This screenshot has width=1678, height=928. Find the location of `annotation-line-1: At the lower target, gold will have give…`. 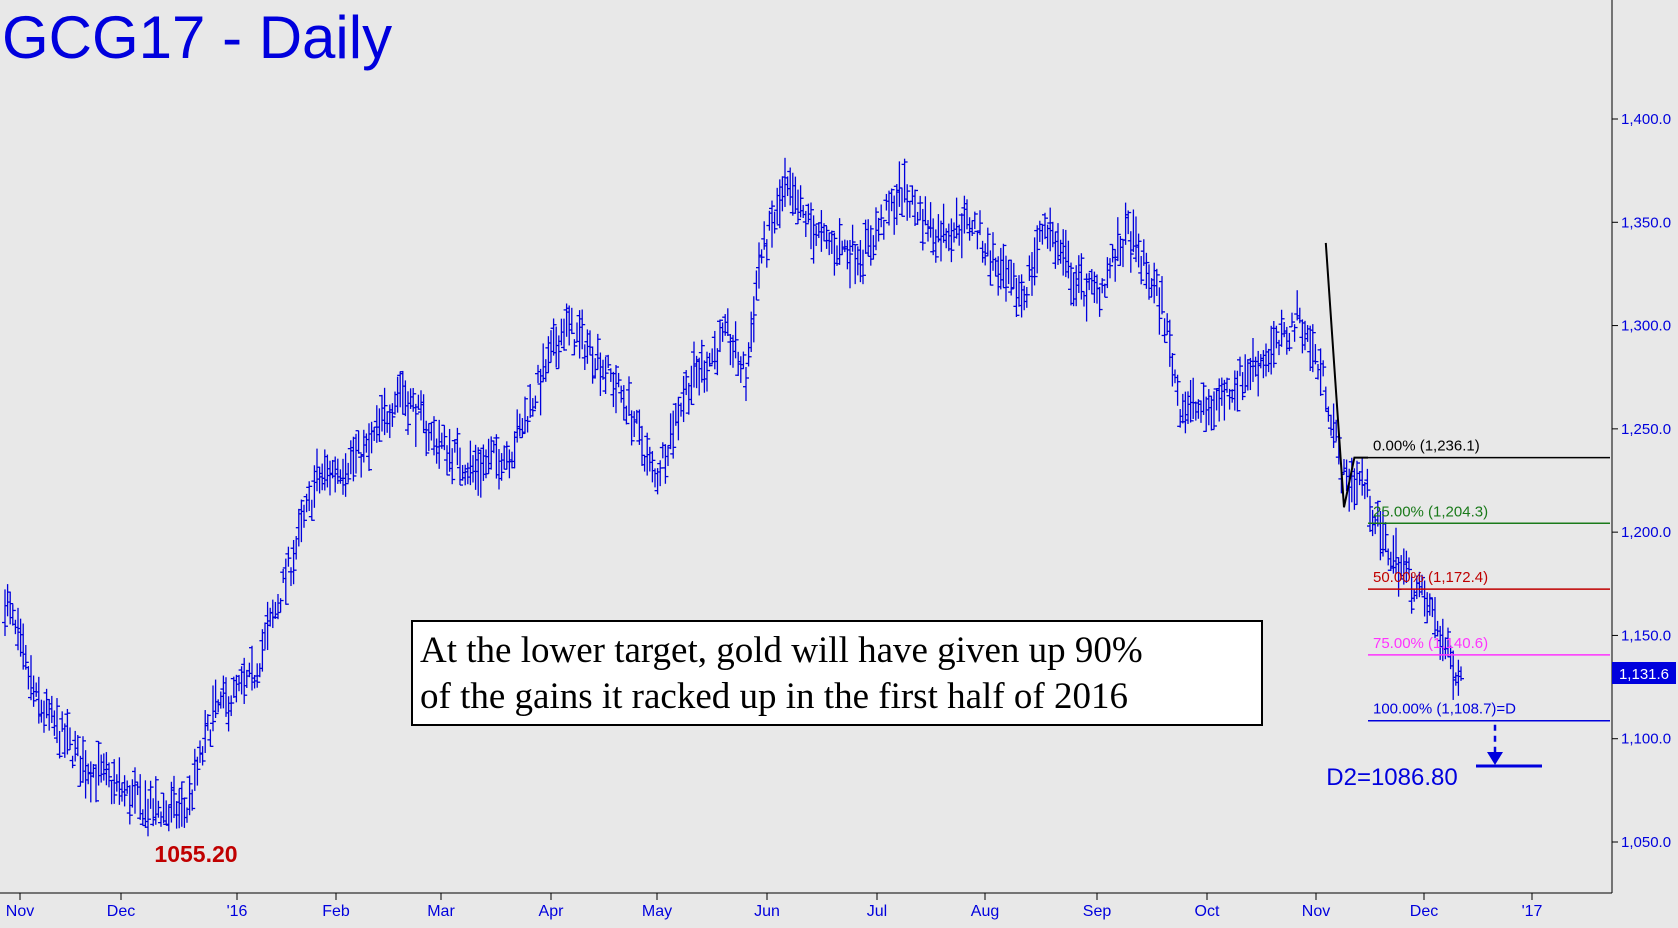

annotation-line-1: At the lower target, gold will have give… is located at coordinates (781, 650).